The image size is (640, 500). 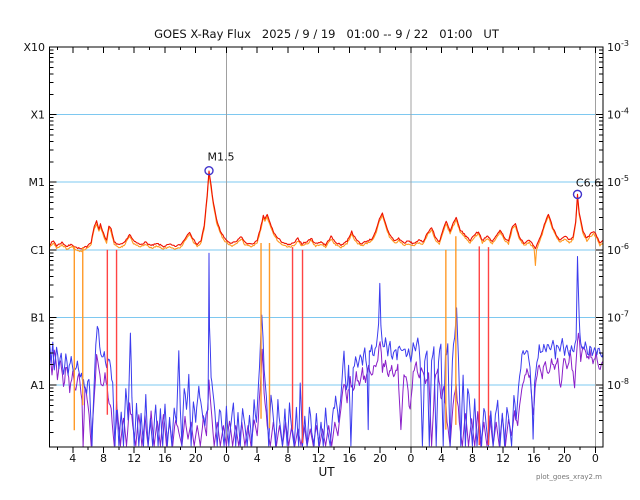 What do you see at coordinates (618, 316) in the screenshot?
I see `right-axis-label: 10⁻⁷` at bounding box center [618, 316].